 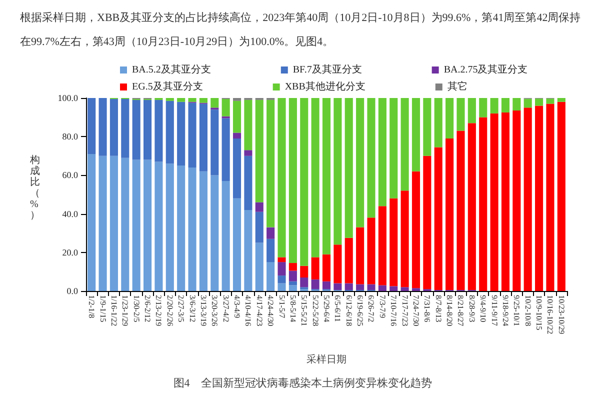 What do you see at coordinates (113, 310) in the screenshot?
I see `x-tick-label: 1/16-1/22` at bounding box center [113, 310].